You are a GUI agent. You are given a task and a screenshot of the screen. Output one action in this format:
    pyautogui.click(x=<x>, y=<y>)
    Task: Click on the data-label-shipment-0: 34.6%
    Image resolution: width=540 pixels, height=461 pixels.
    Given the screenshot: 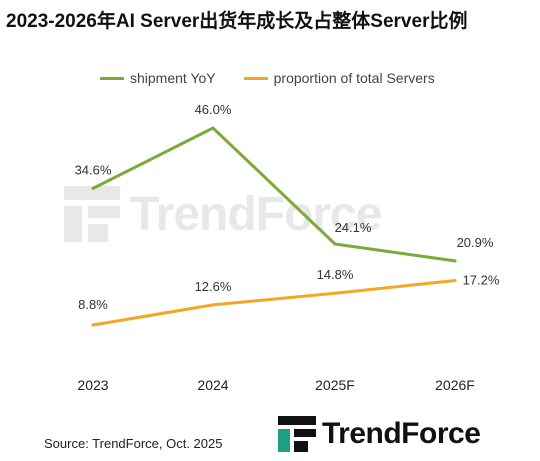 What is the action you would take?
    pyautogui.click(x=93, y=169)
    